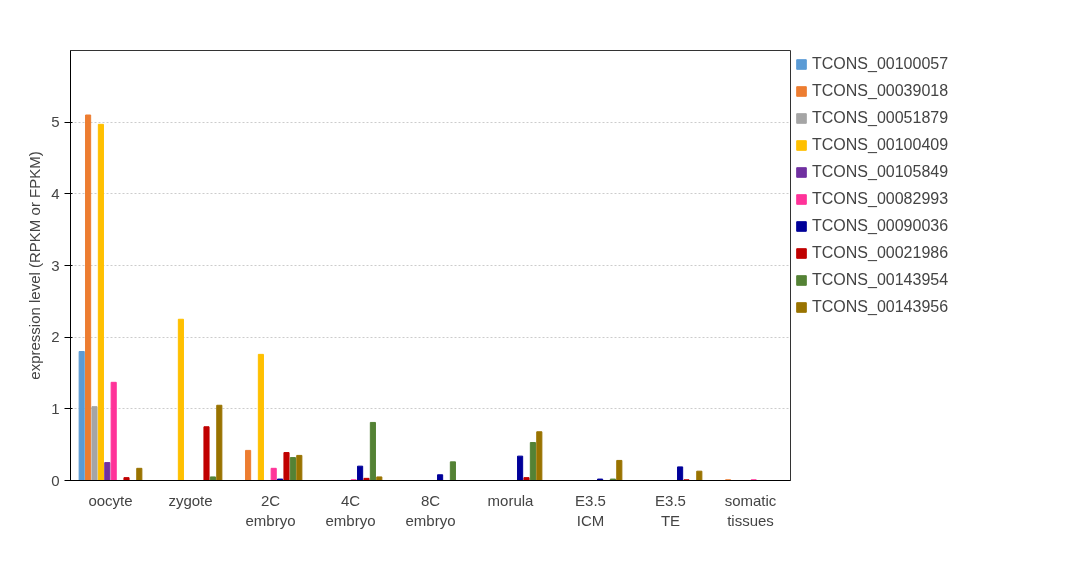 The height and width of the screenshot is (586, 1071). What do you see at coordinates (880, 226) in the screenshot?
I see `legend-label: TCONS_00090036` at bounding box center [880, 226].